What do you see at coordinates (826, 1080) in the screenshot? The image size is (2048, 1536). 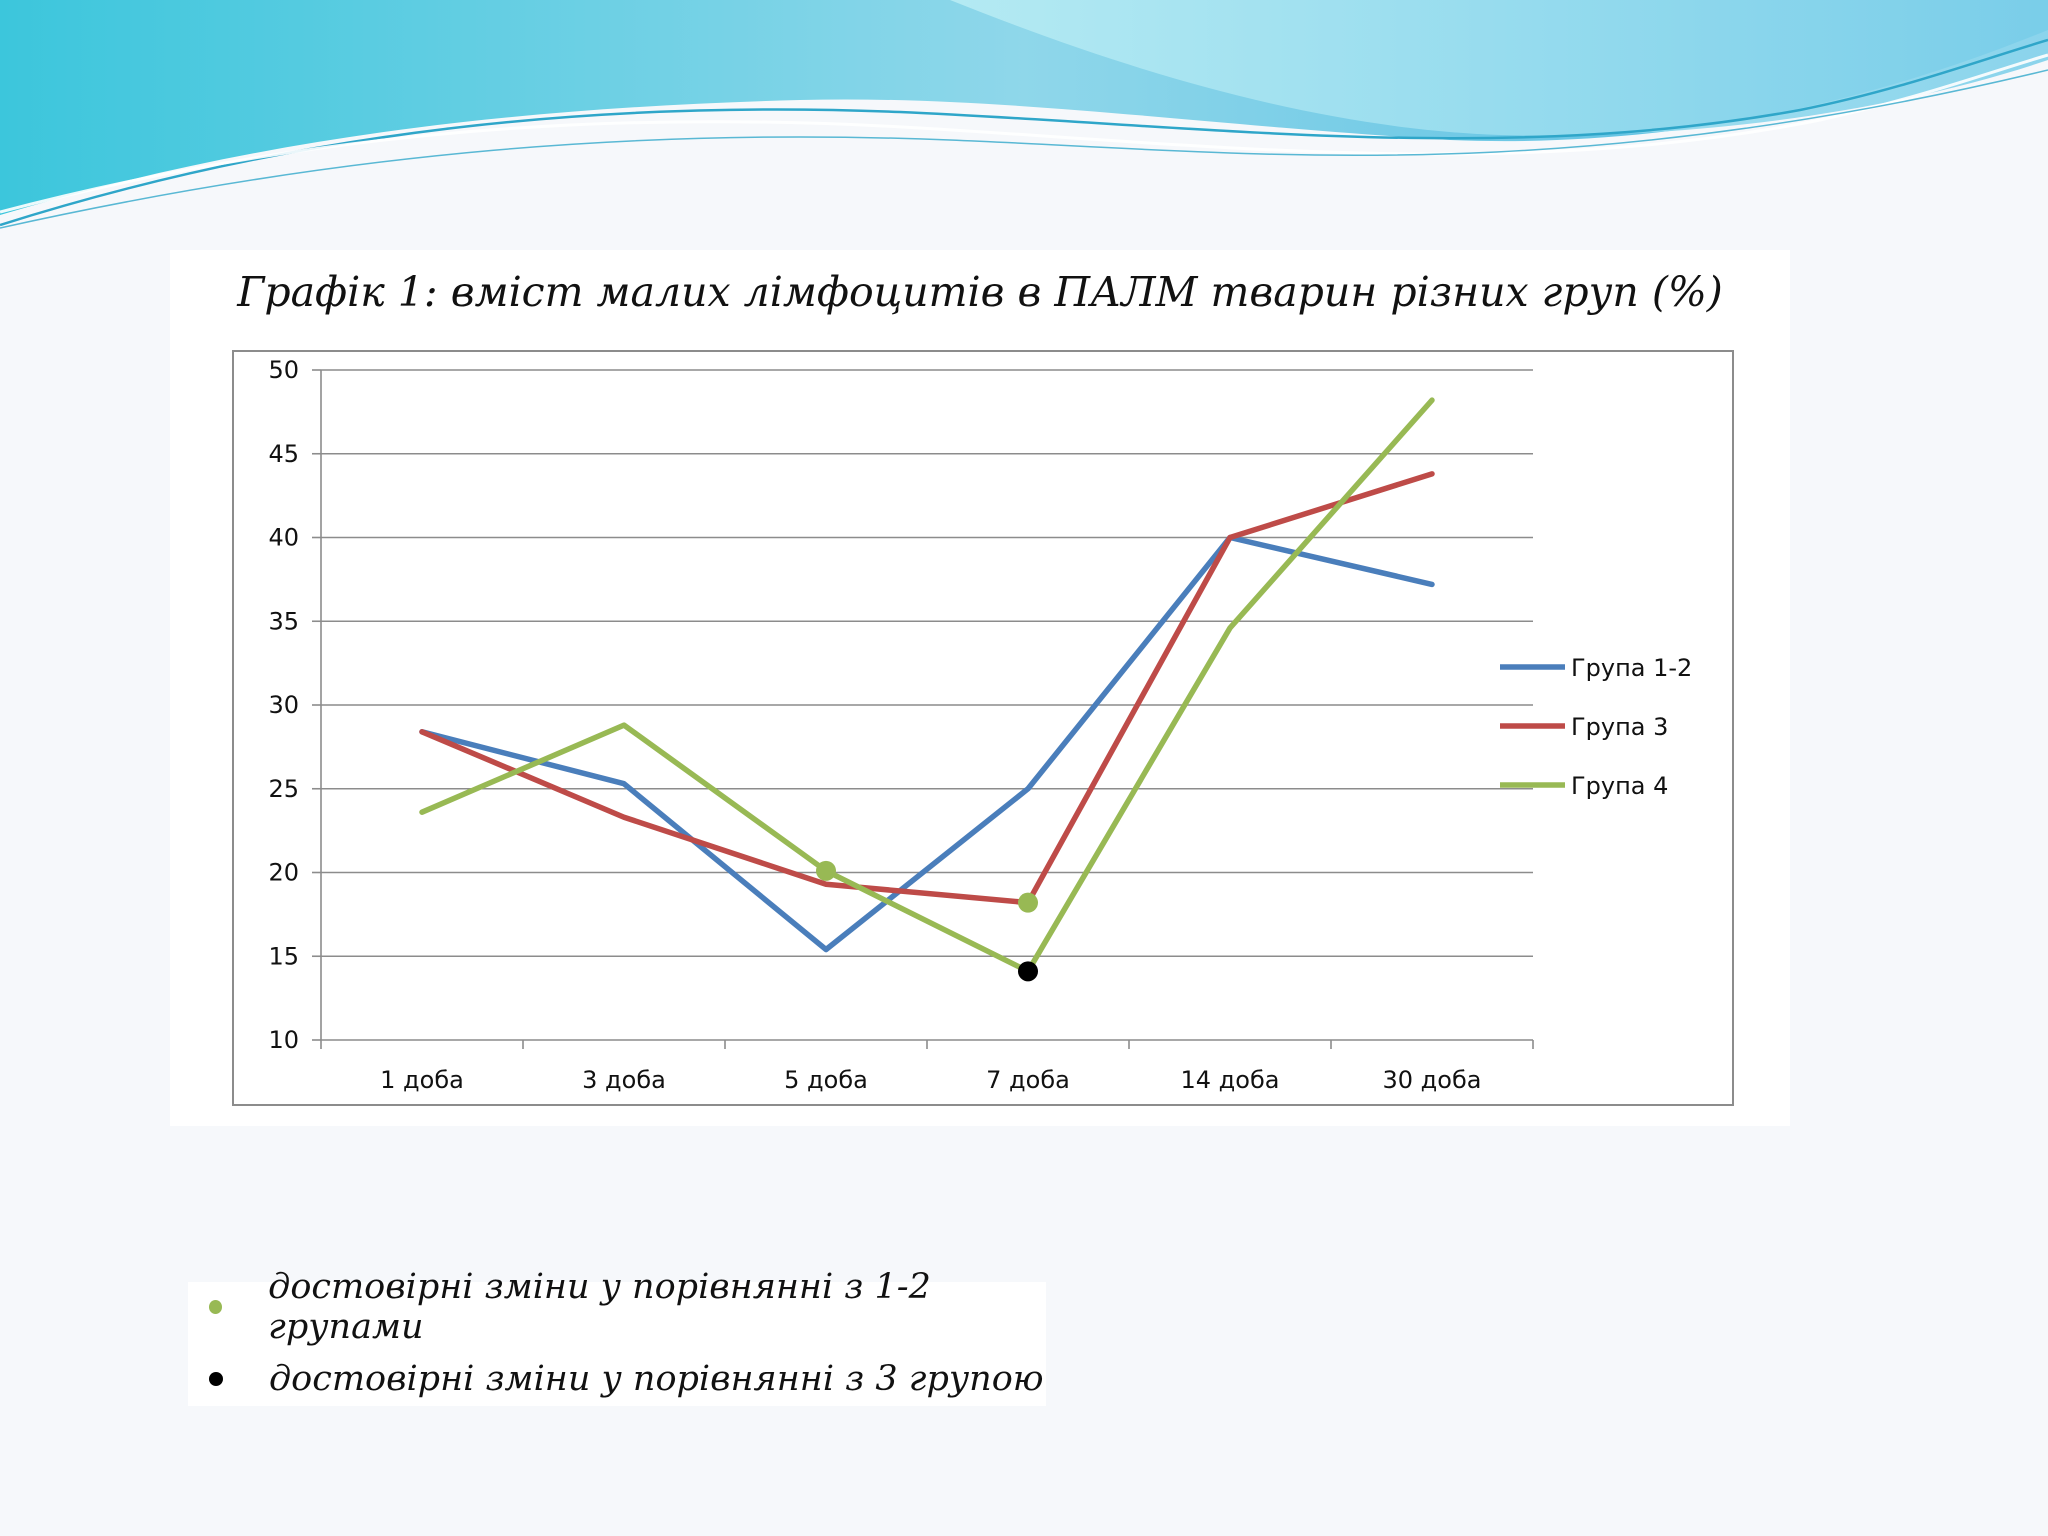 I see `x-tick-label: 5 доба` at bounding box center [826, 1080].